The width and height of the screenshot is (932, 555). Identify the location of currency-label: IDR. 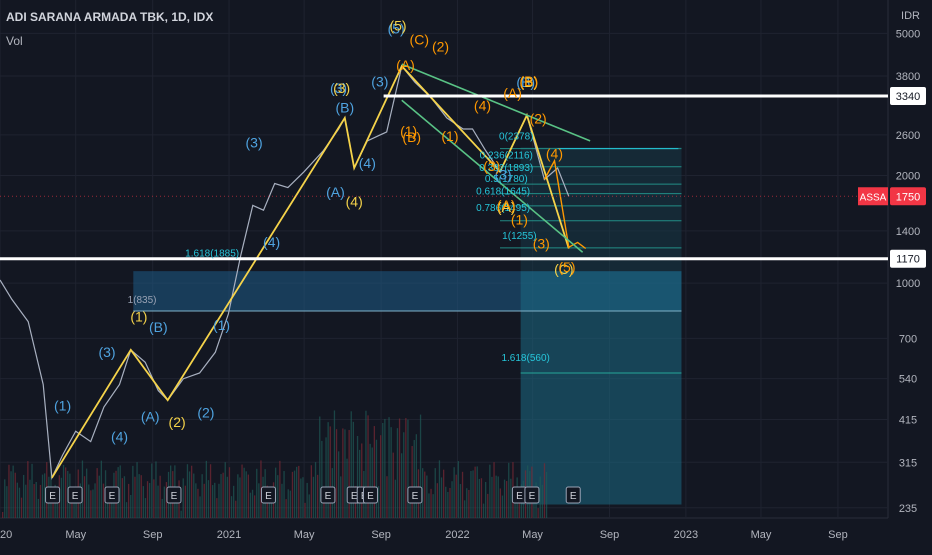
(910, 16).